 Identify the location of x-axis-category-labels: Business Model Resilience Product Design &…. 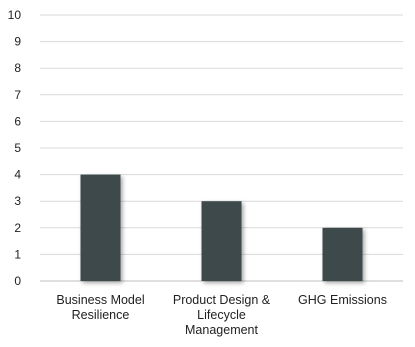
(221, 315).